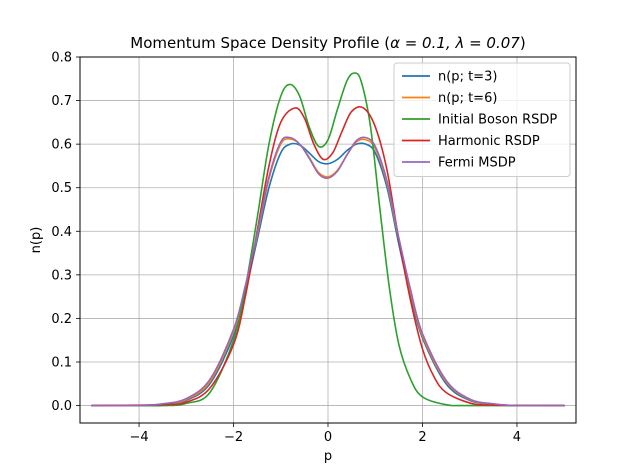 This screenshot has height=476, width=640. Describe the element at coordinates (487, 43) in the screenshot. I see `title-lambda: λ = 0.07` at that location.